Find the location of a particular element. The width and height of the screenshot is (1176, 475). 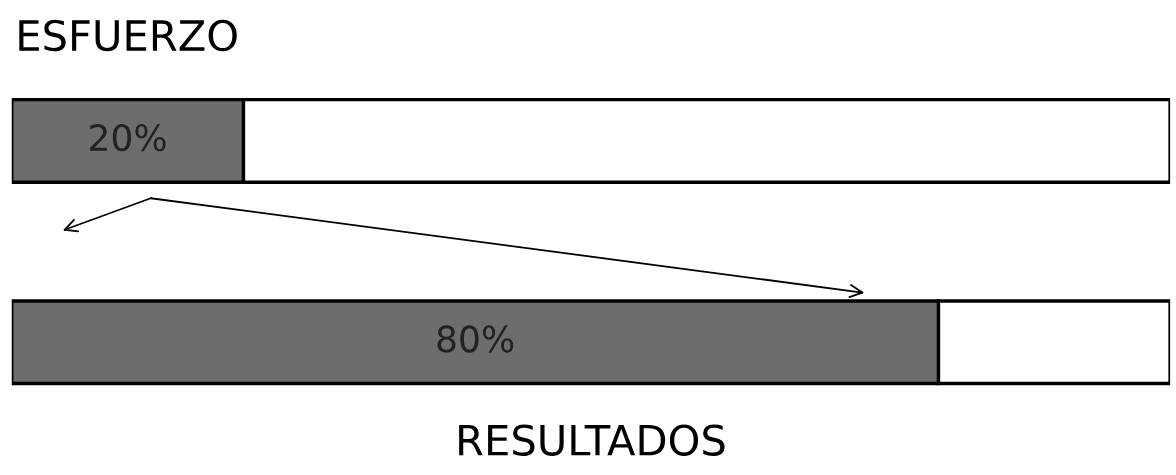

data-label: 80% is located at coordinates (475, 339).